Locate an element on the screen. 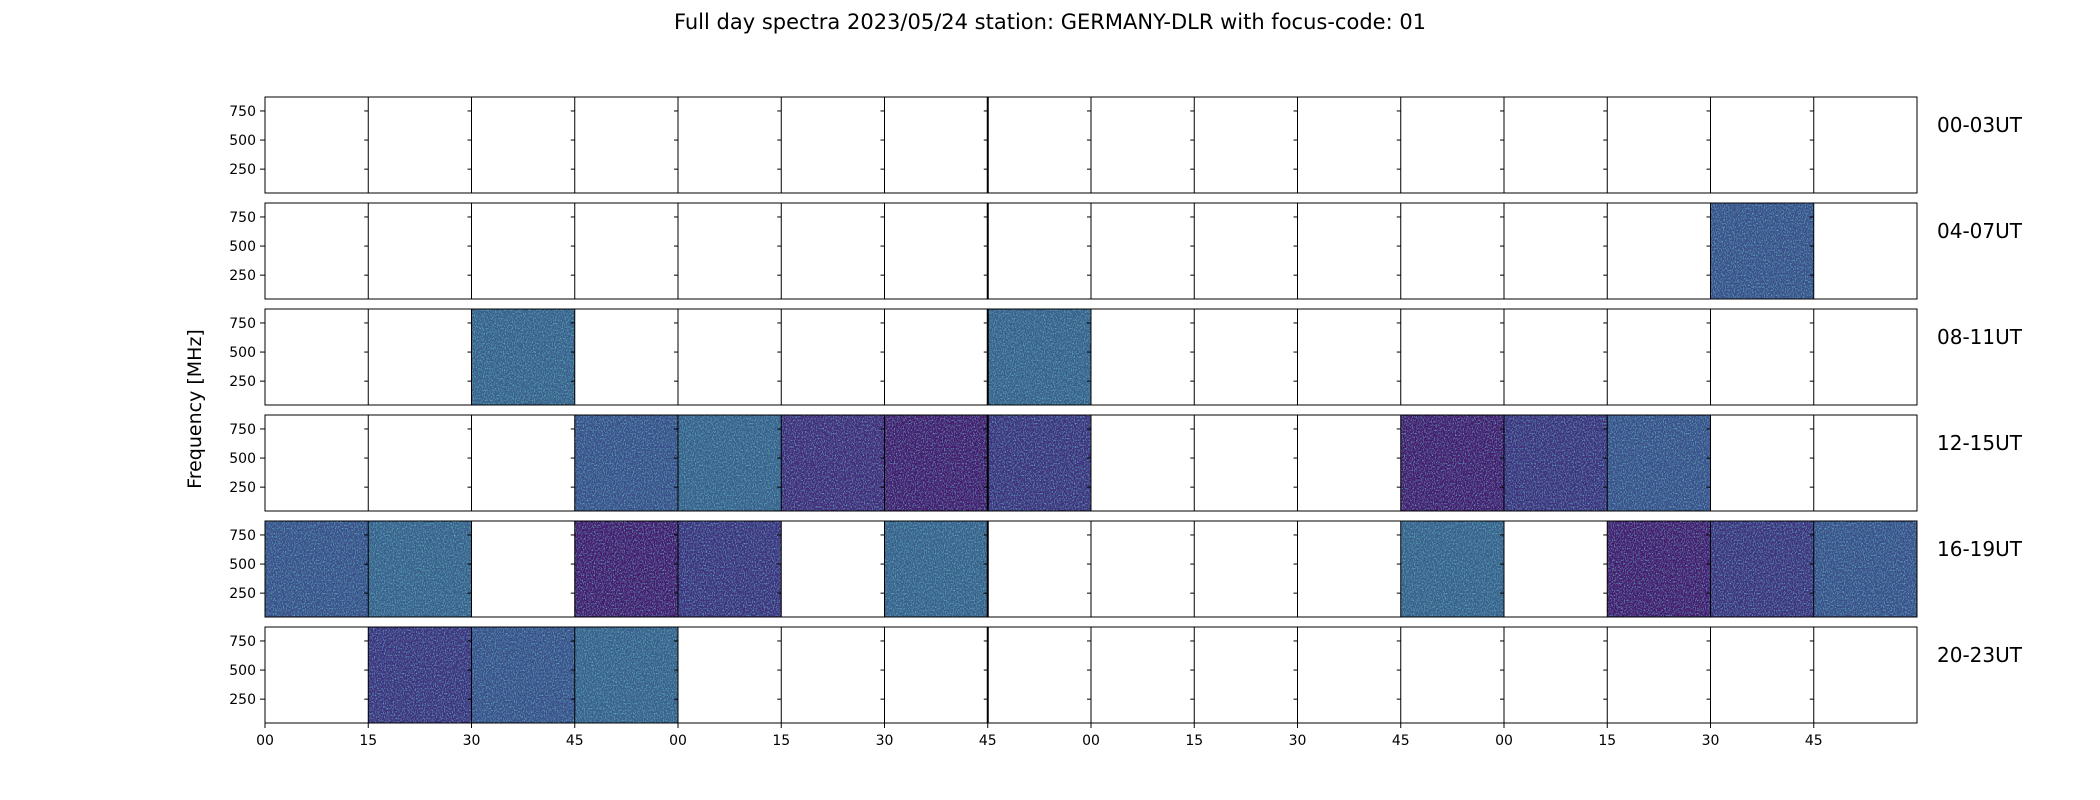 The image size is (2100, 800). x-axis: 00 15 30 45 00 15 30 45 00 15 30 45 00 15 30 45 is located at coordinates (1039, 736).